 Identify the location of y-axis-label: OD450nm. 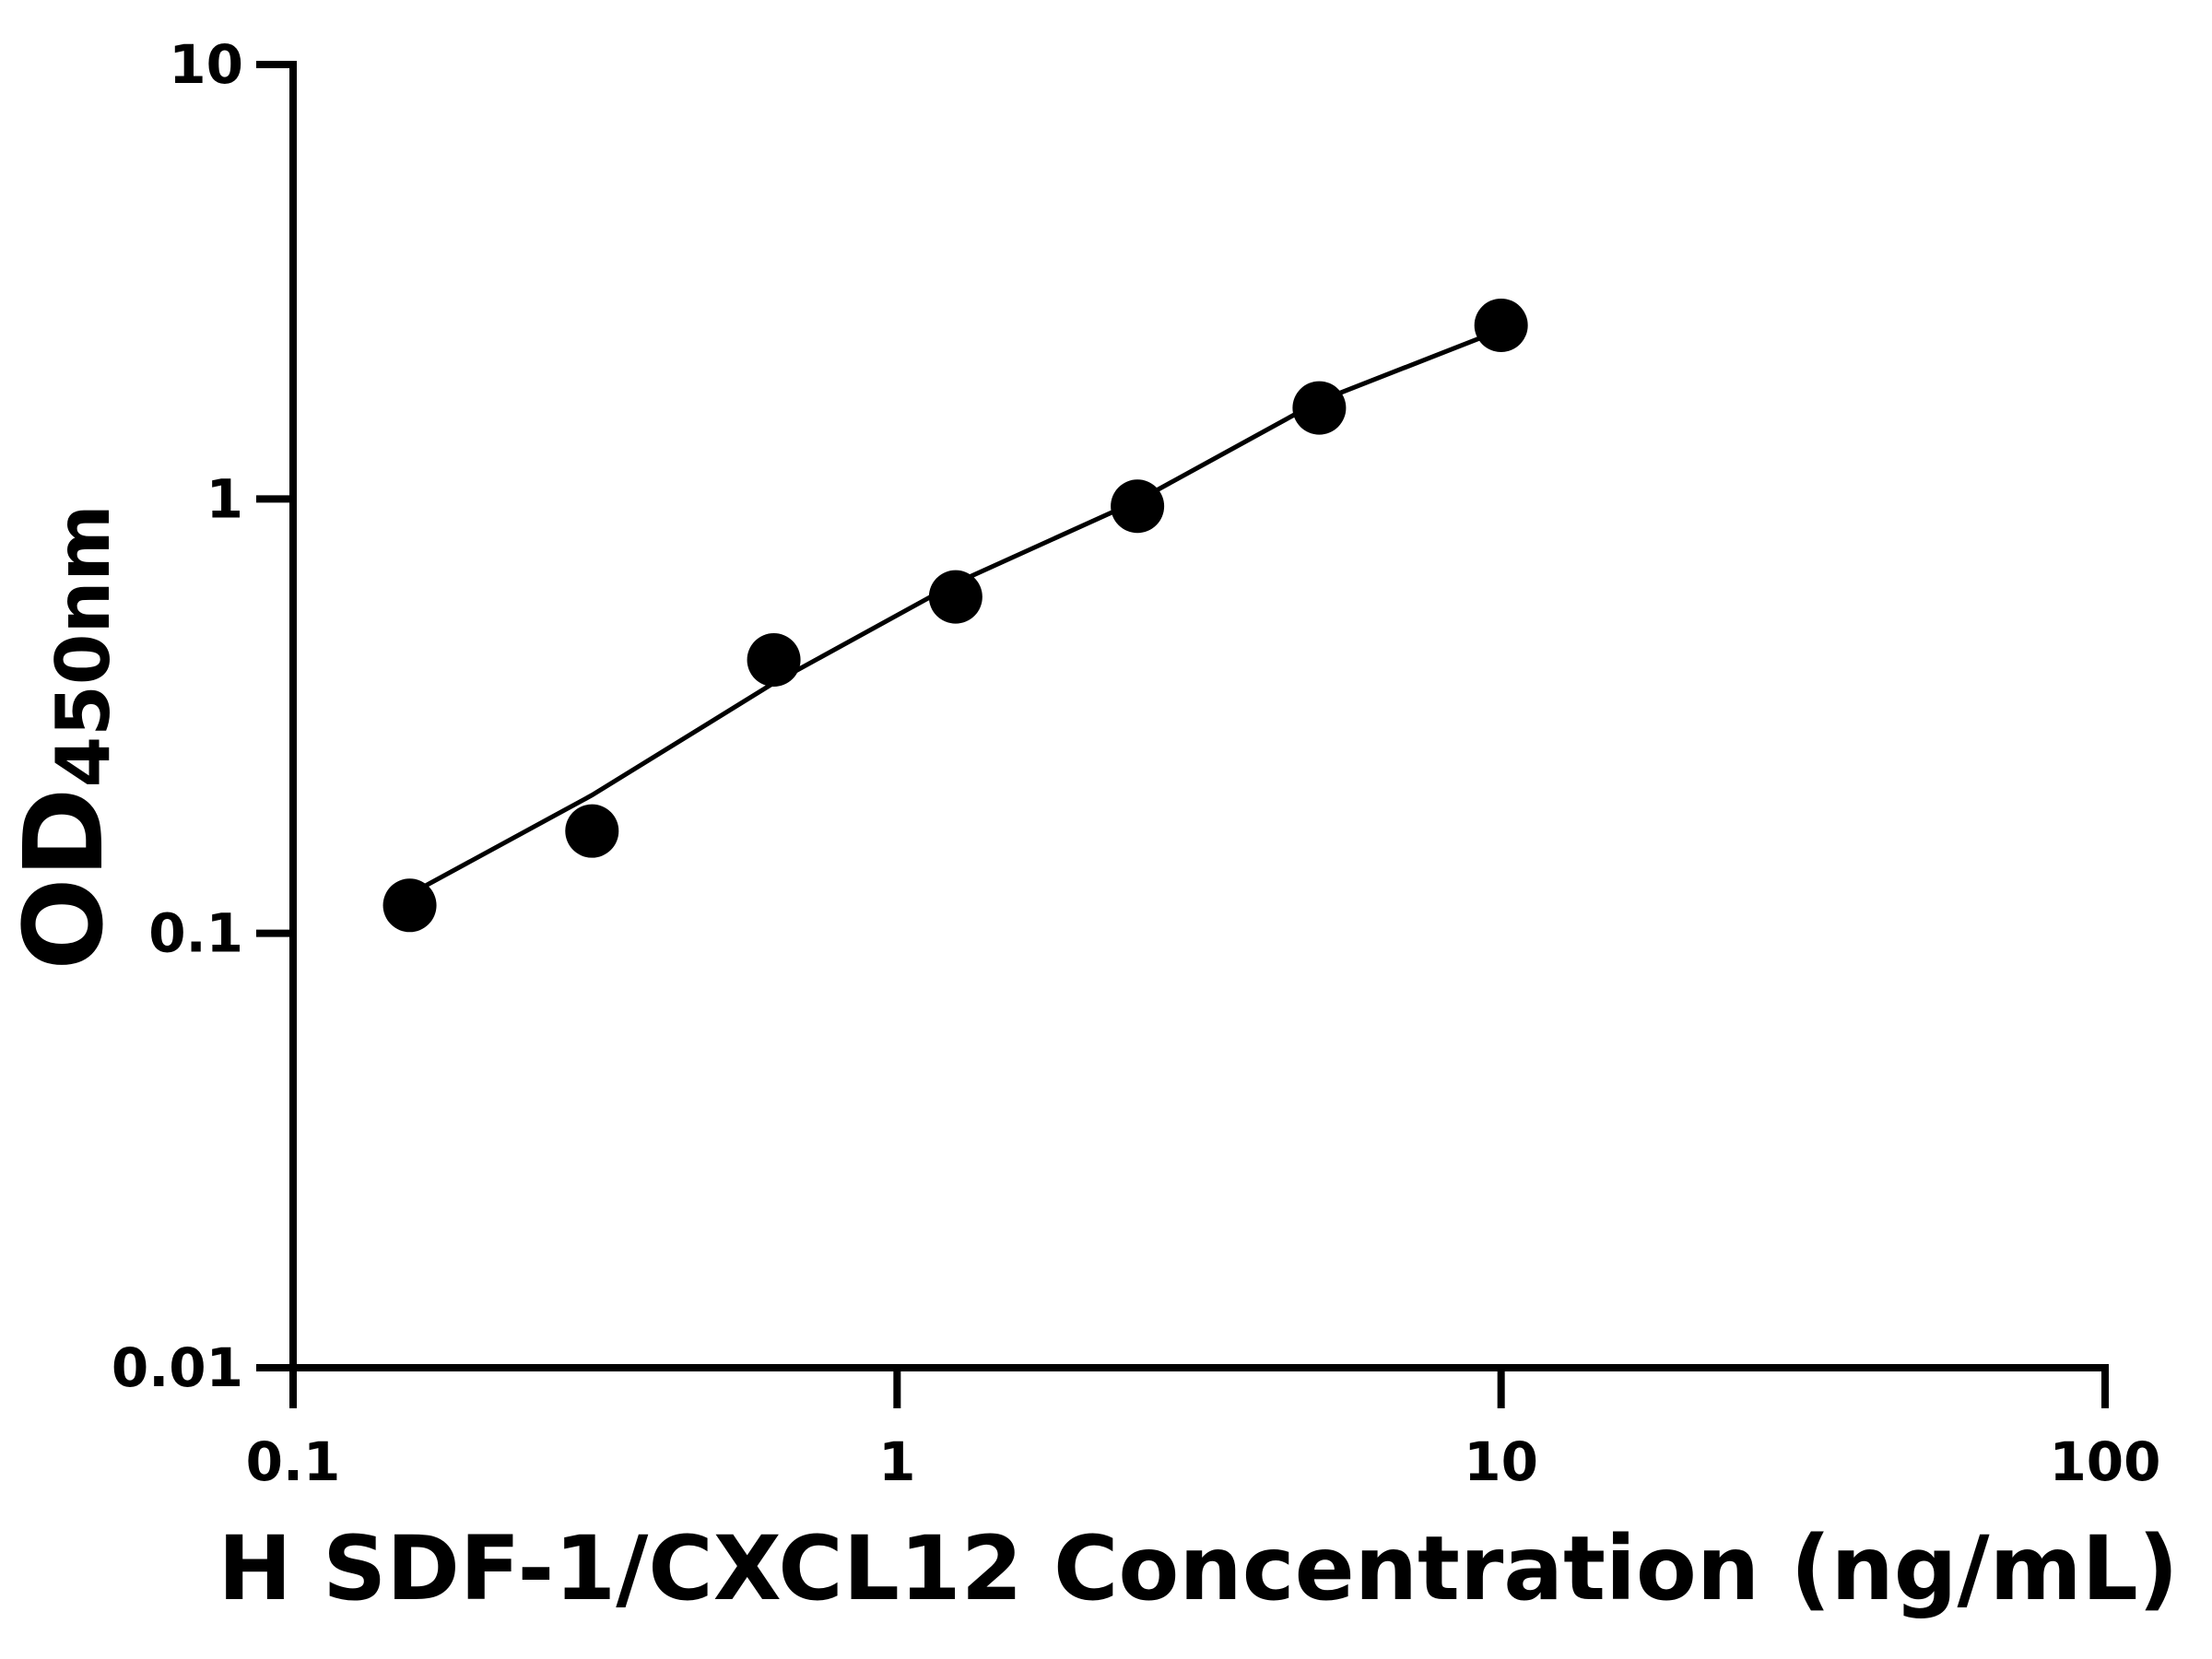
(63, 737).